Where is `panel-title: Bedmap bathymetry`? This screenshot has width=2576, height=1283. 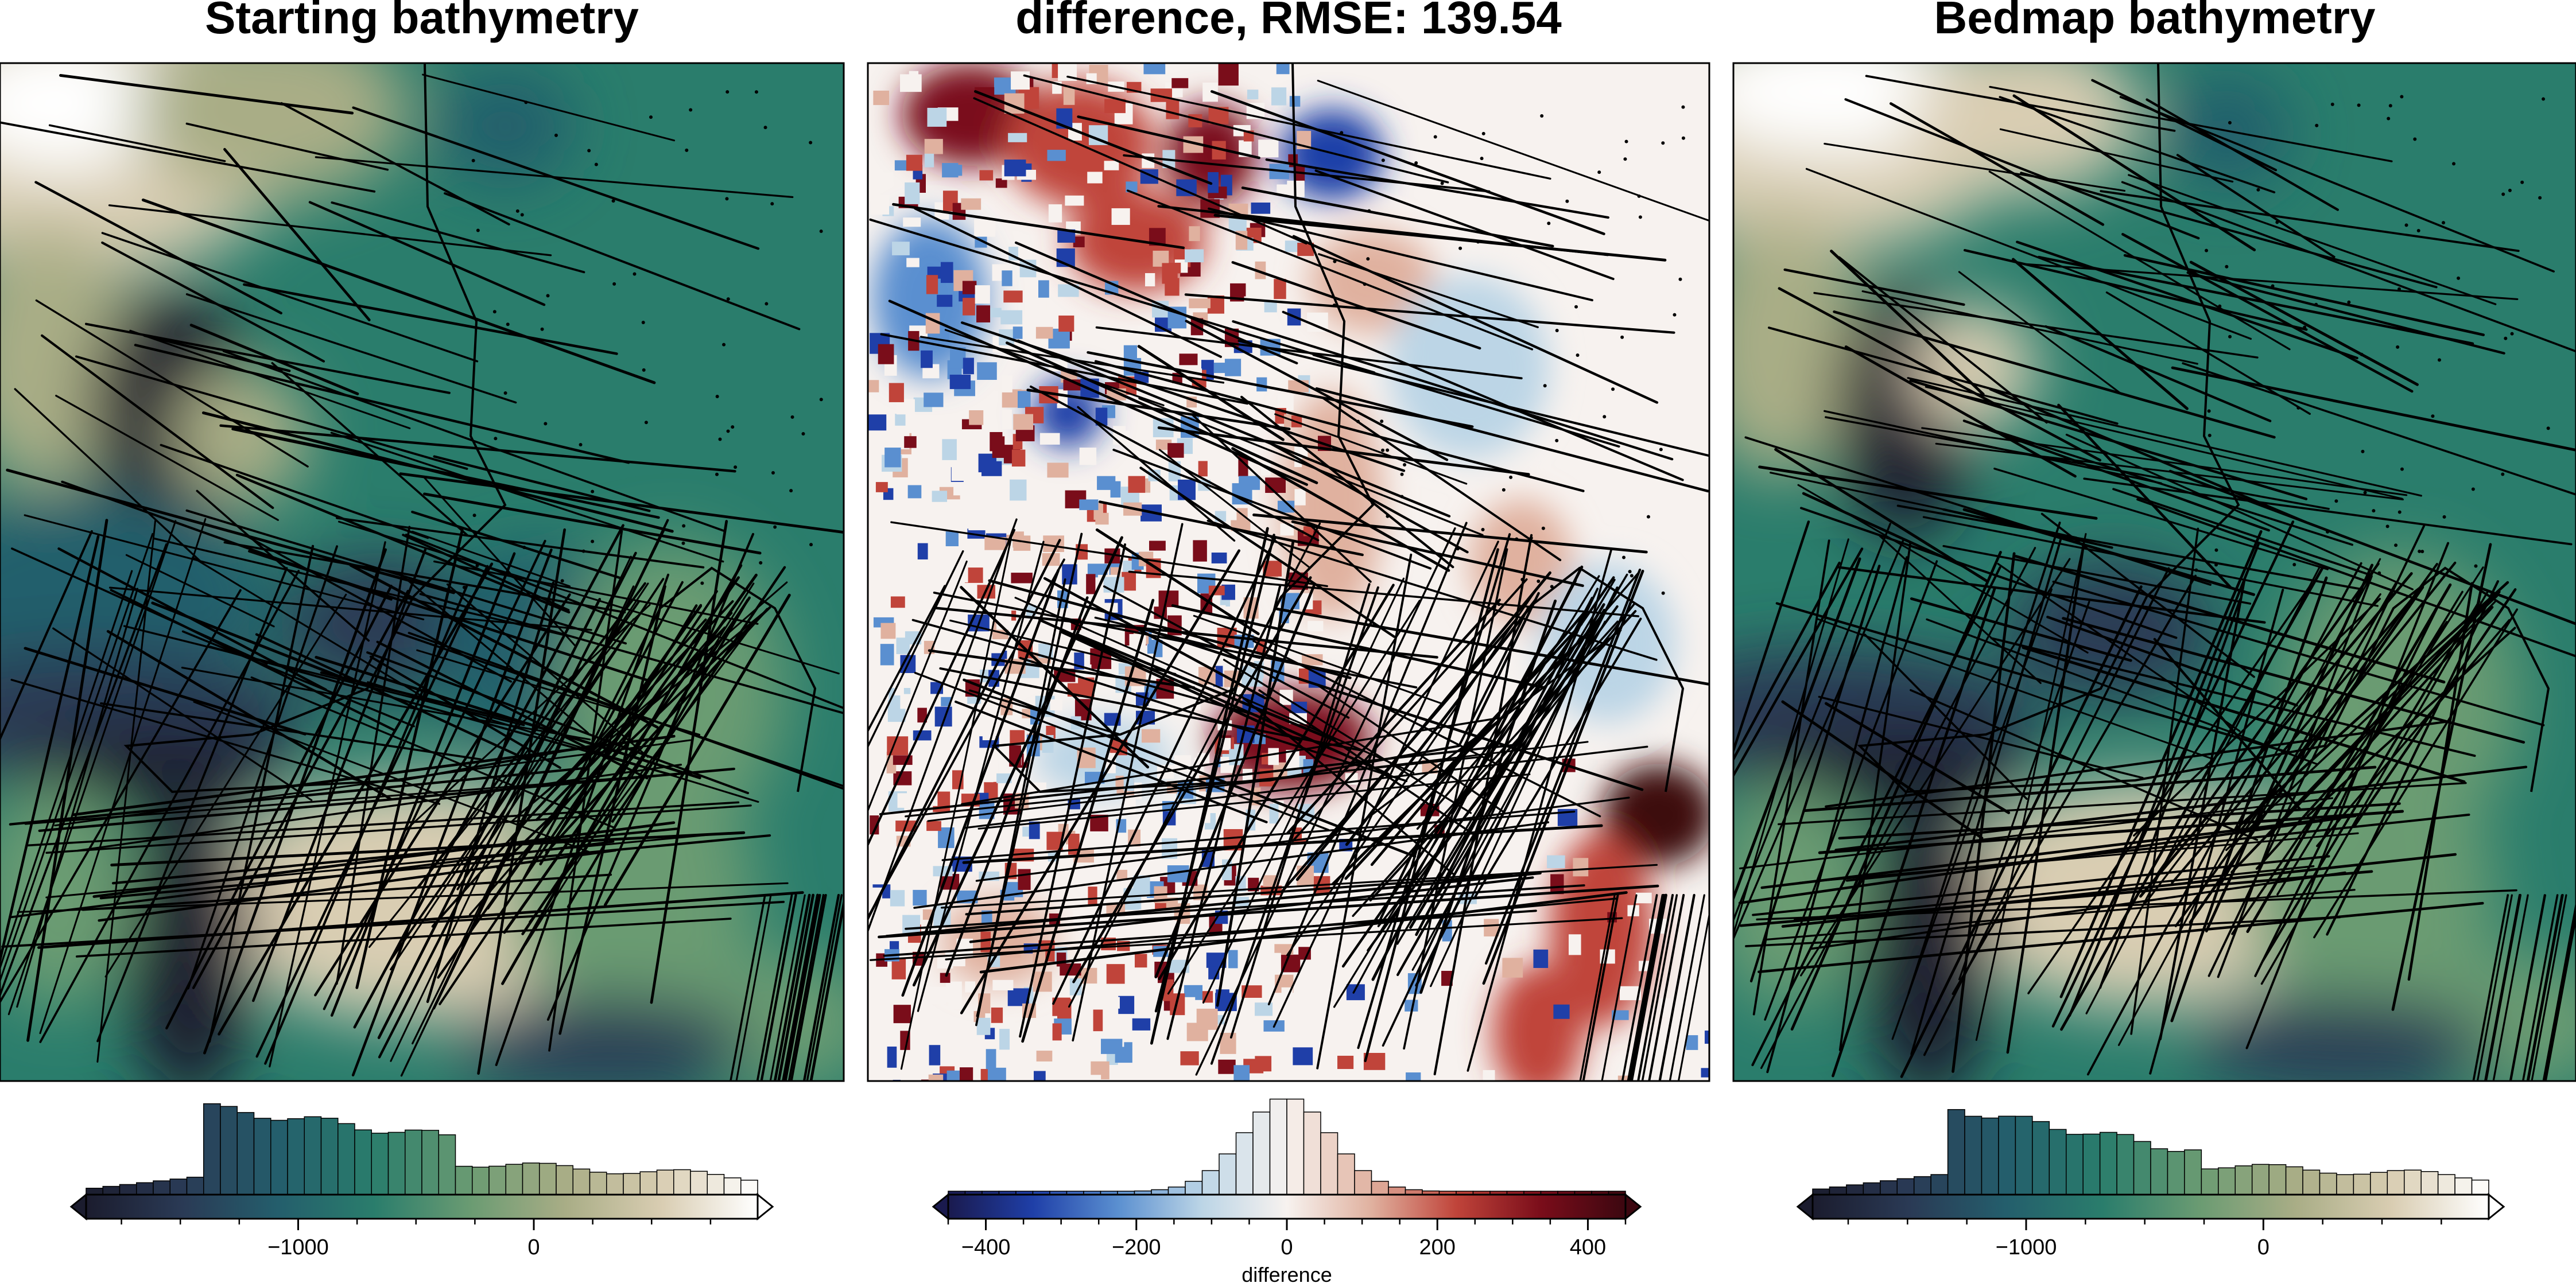 panel-title: Bedmap bathymetry is located at coordinates (2155, 21).